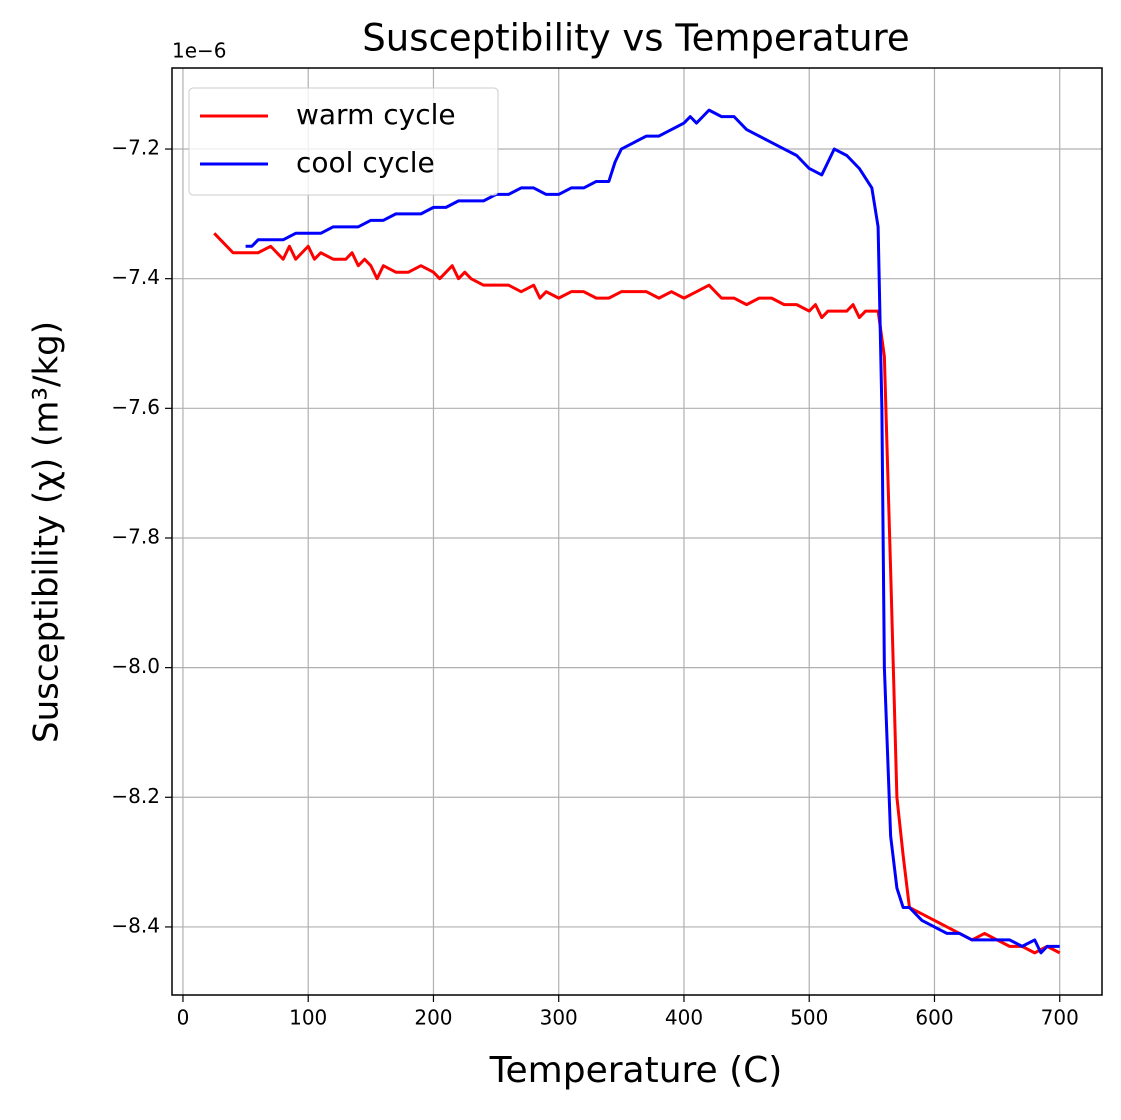  I want to click on chart-title: Susceptibility vs Temperature, so click(635, 38).